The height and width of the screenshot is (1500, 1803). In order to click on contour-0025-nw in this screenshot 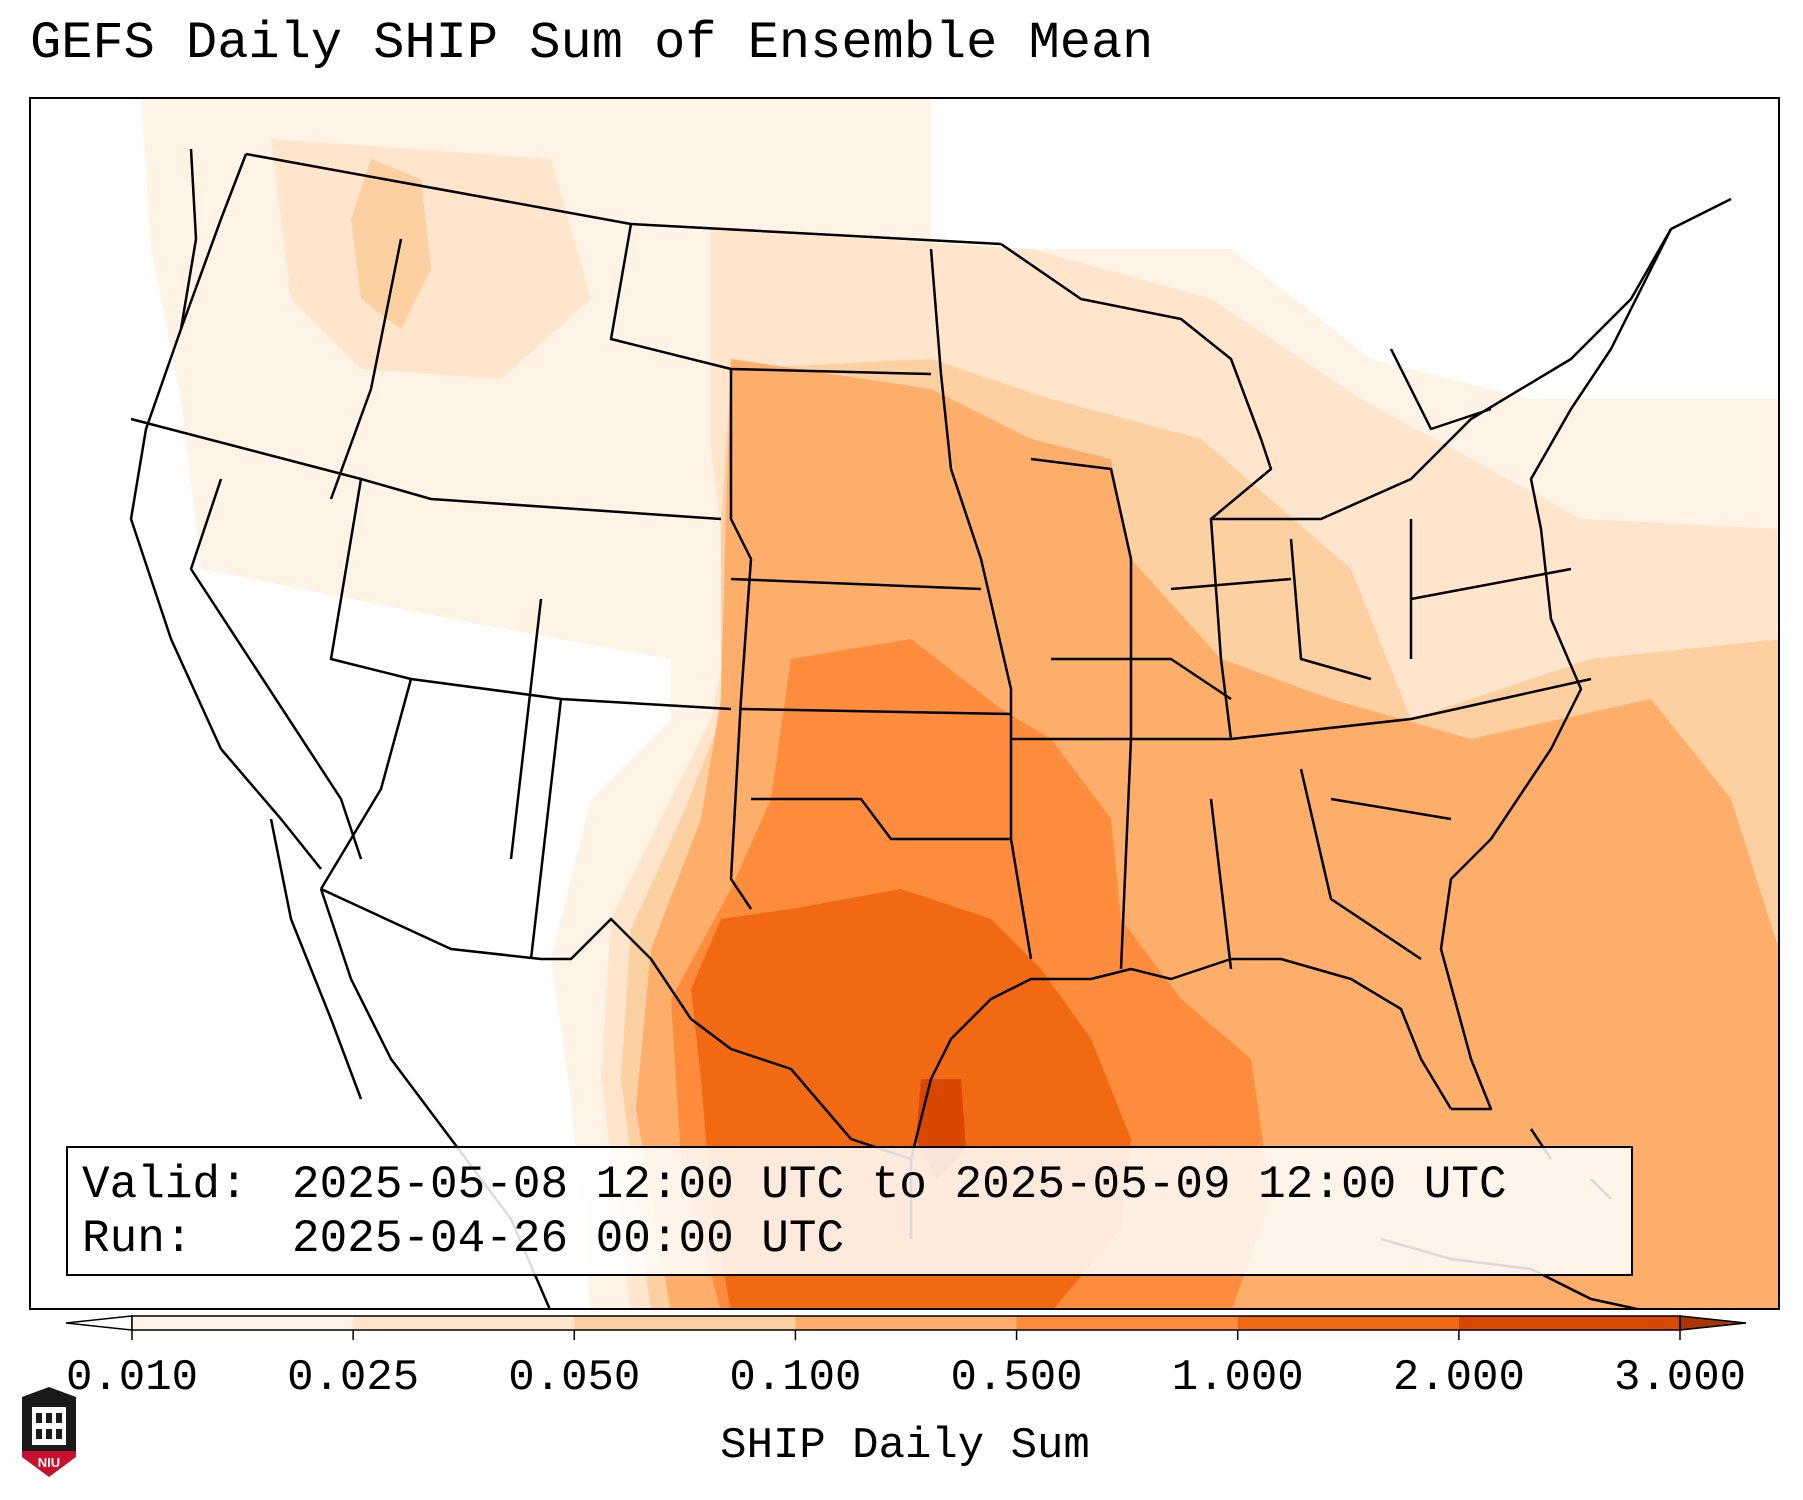, I will do `click(431, 259)`.